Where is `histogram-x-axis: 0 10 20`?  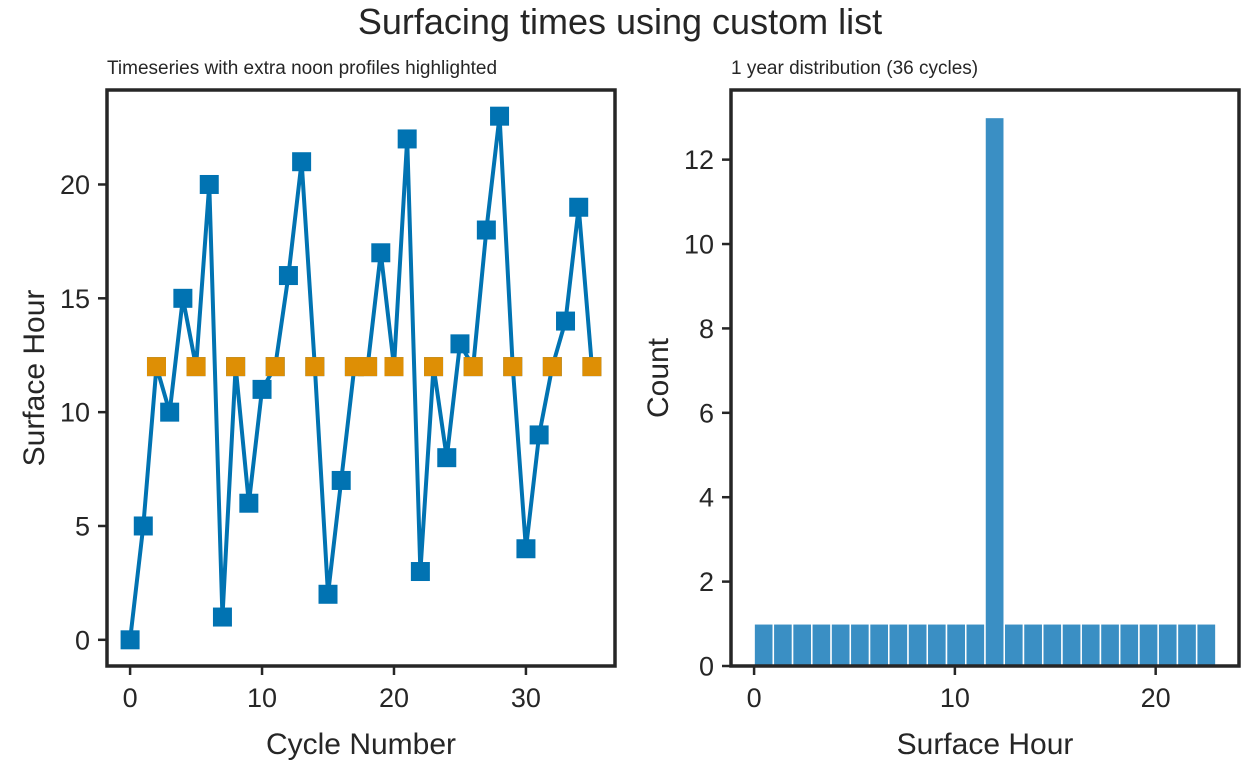
histogram-x-axis: 0 10 20 is located at coordinates (959, 689).